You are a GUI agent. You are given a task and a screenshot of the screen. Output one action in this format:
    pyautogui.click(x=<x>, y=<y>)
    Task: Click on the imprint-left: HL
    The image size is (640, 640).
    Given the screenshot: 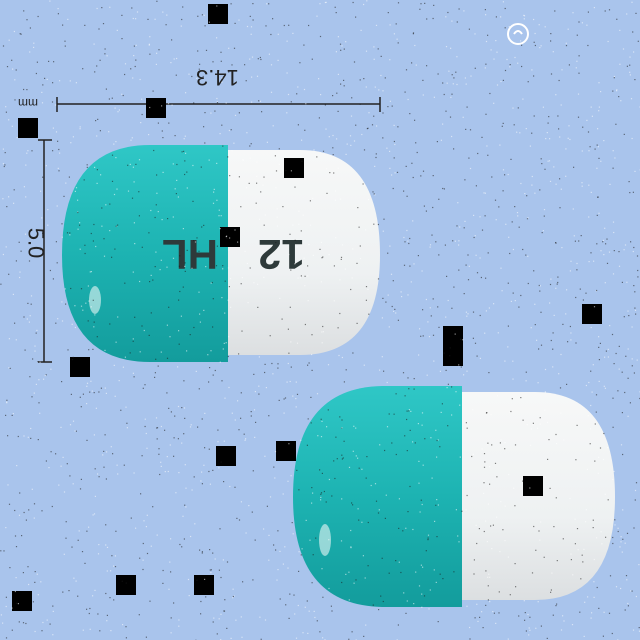 What is the action you would take?
    pyautogui.click(x=190, y=254)
    